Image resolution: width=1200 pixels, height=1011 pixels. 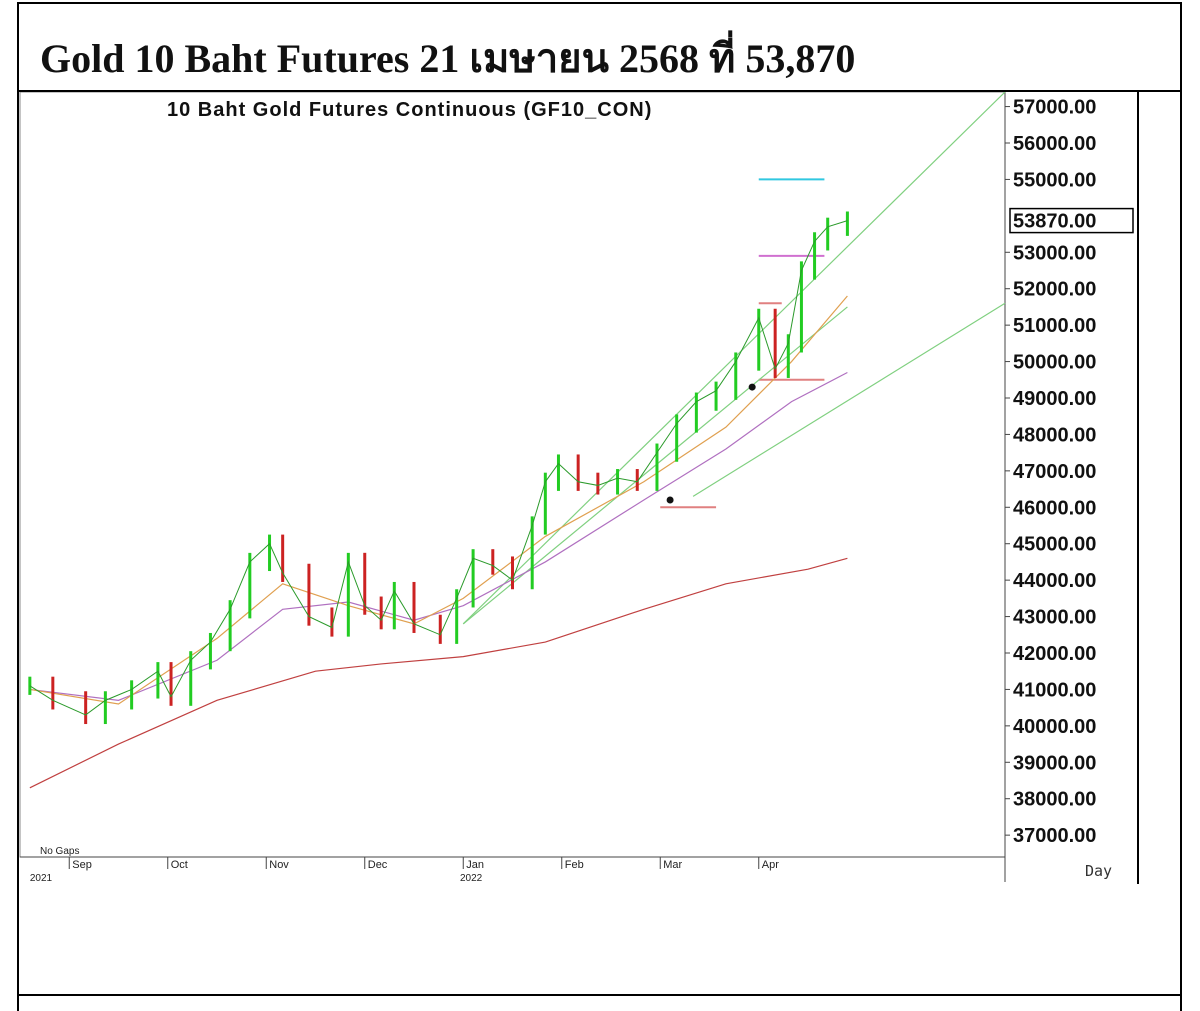 What do you see at coordinates (1054, 836) in the screenshot?
I see `y-tick-label: 37000.00` at bounding box center [1054, 836].